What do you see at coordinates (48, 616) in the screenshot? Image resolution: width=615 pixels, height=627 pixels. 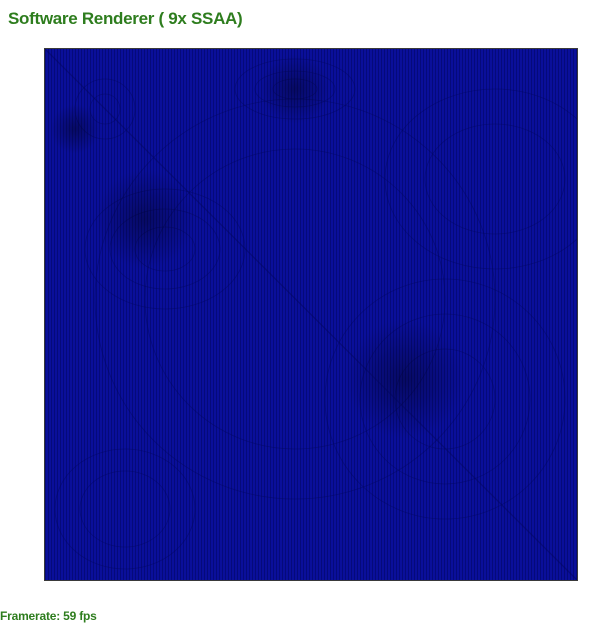 I see `framerate-label: Framerate: 59 fps` at bounding box center [48, 616].